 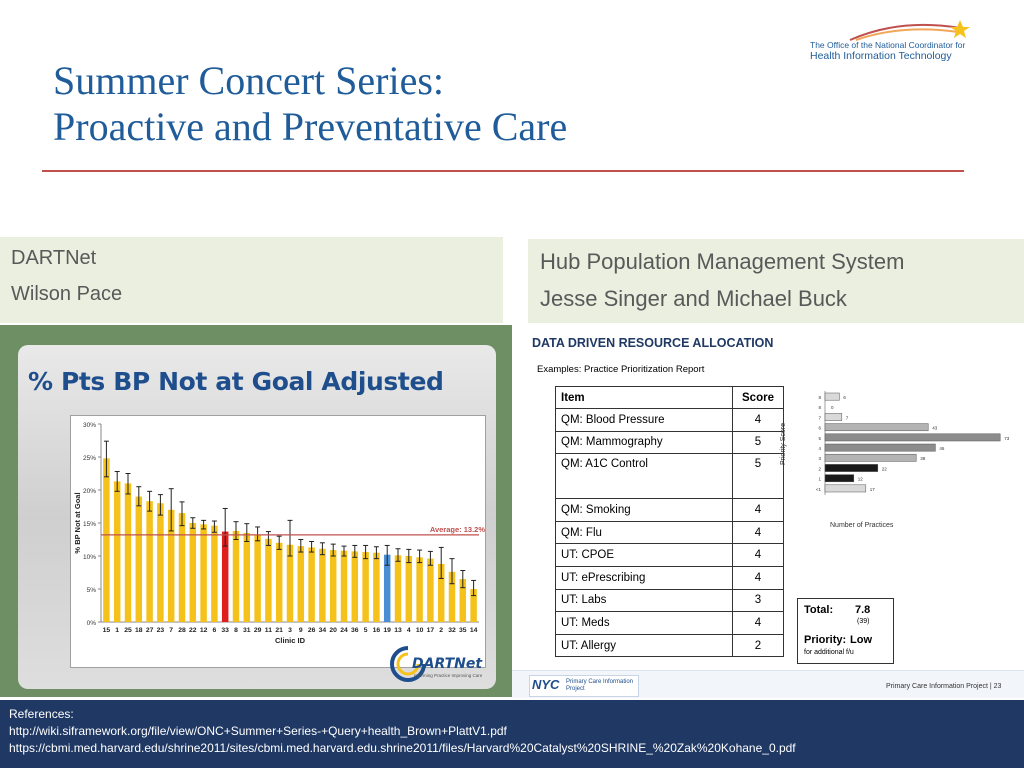 I want to click on table-row: QM: Flu 4, so click(x=669, y=532).